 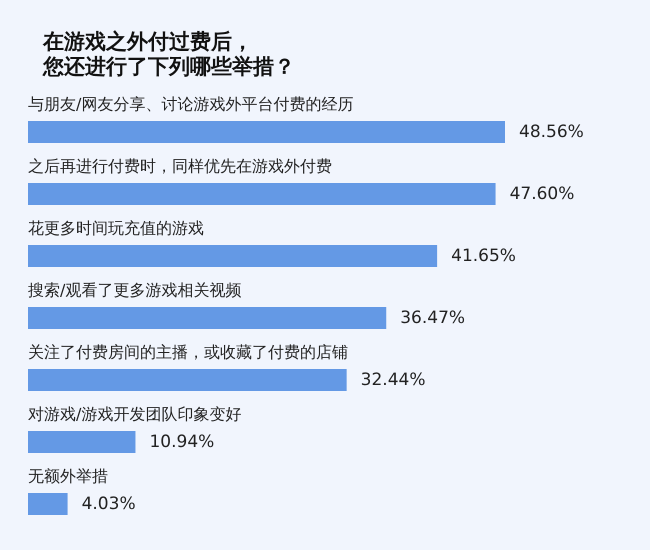 I want to click on data-label: 10.94%, so click(x=181, y=442).